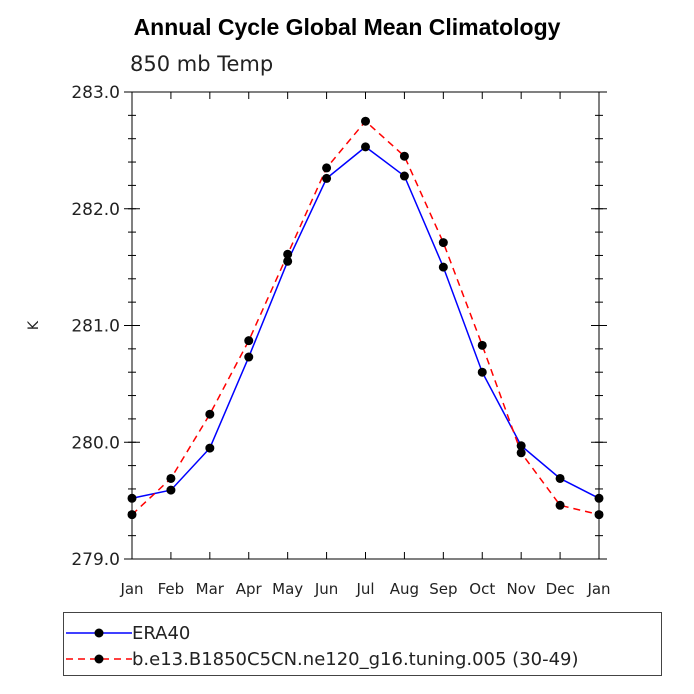  Describe the element at coordinates (482, 589) in the screenshot. I see `x-tick-label: Oct` at that location.